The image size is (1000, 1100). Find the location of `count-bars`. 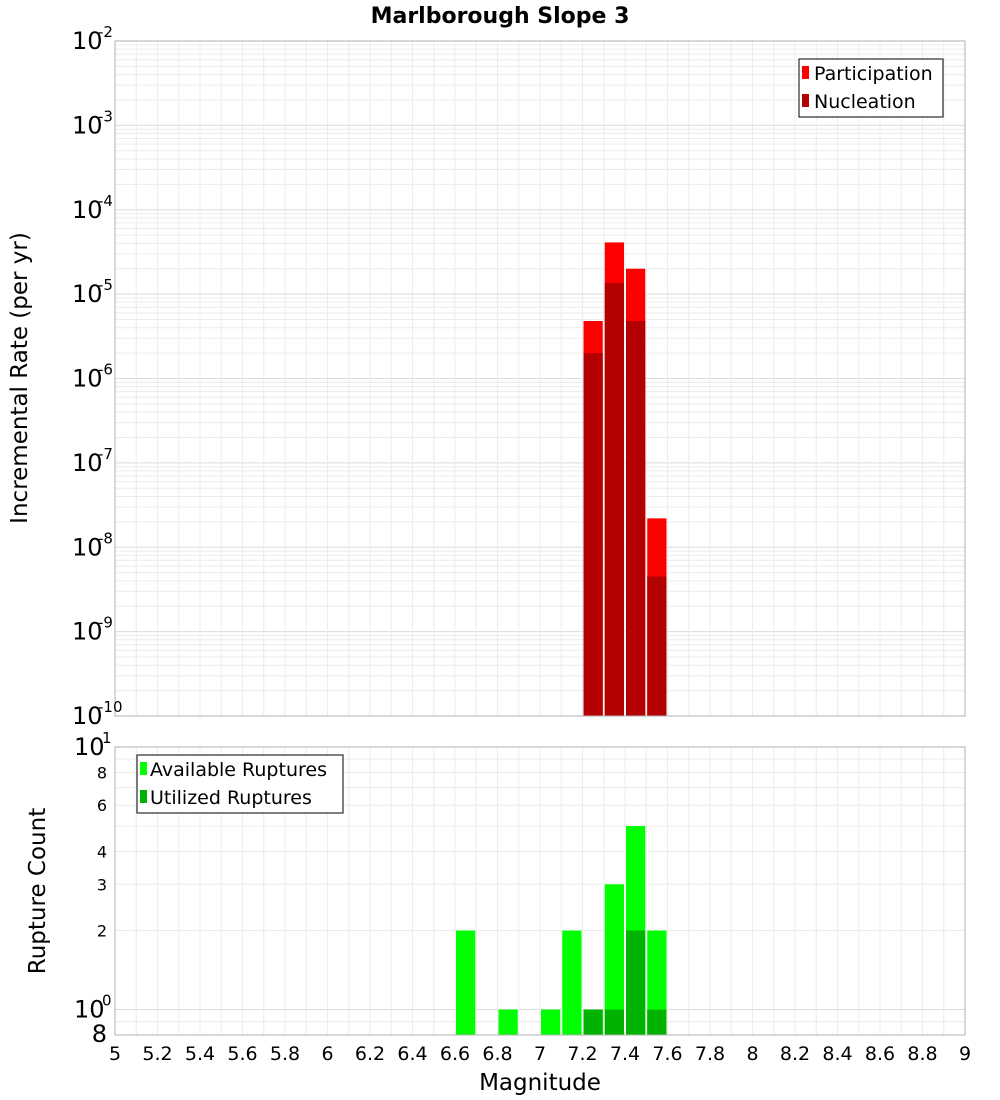

count-bars is located at coordinates (561, 930).